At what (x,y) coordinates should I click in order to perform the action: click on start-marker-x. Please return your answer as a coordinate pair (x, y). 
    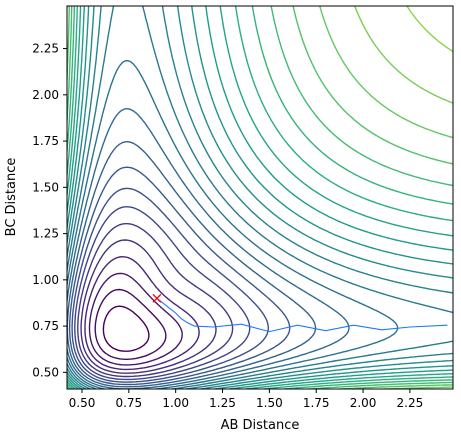
    Looking at the image, I should click on (157, 298).